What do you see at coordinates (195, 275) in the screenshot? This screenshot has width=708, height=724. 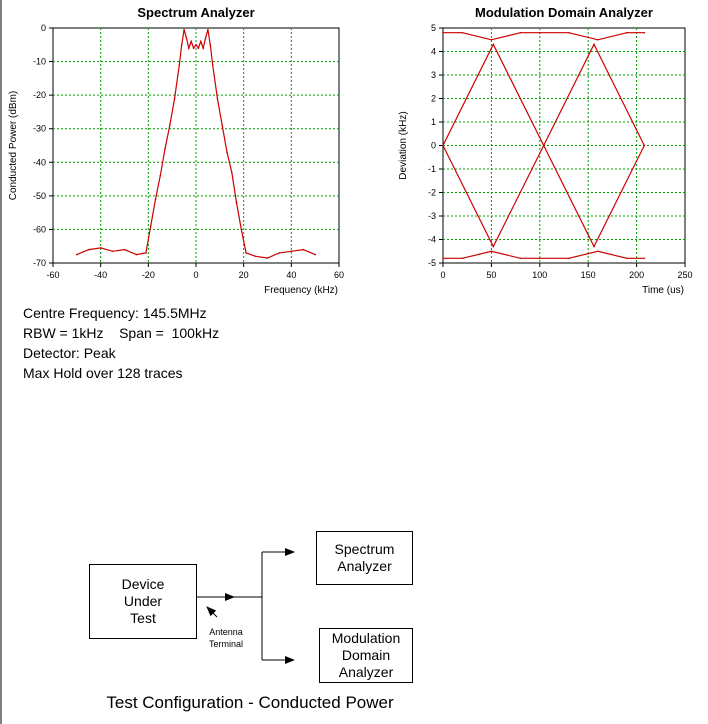 I see `spectrum-x-tick-label: 0` at bounding box center [195, 275].